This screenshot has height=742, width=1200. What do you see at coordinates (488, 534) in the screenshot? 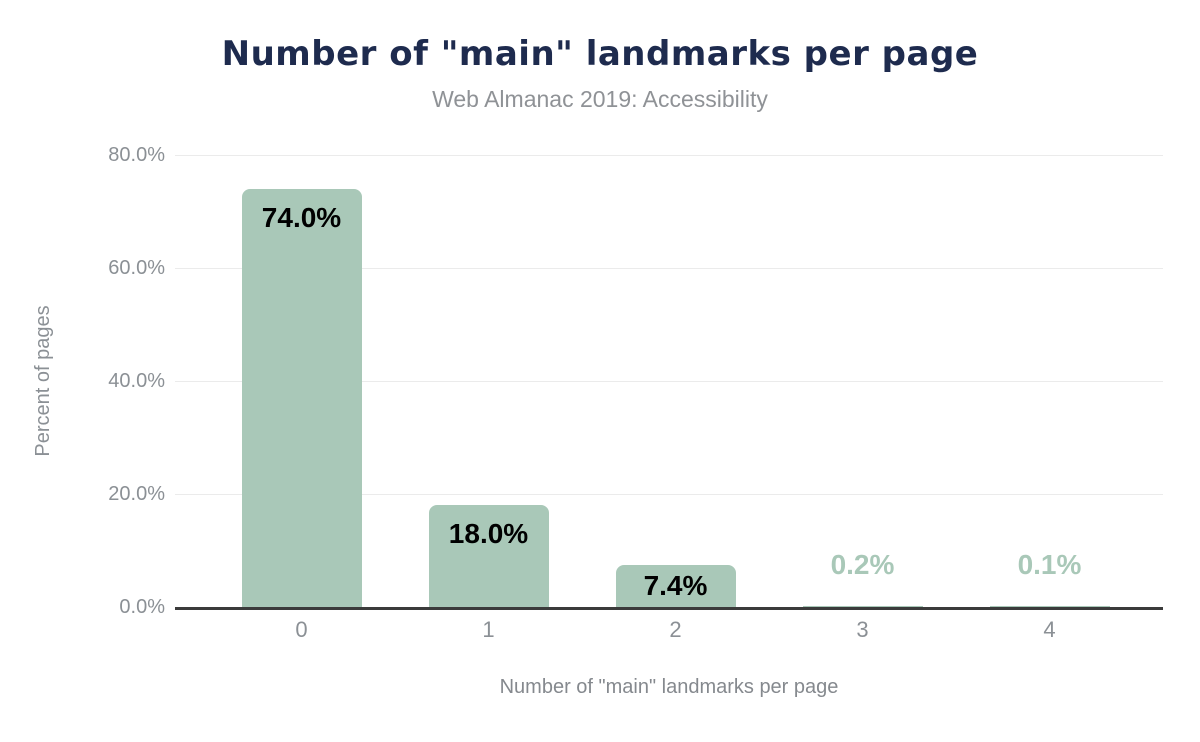
I see `bar-value-label: 18.0%` at bounding box center [488, 534].